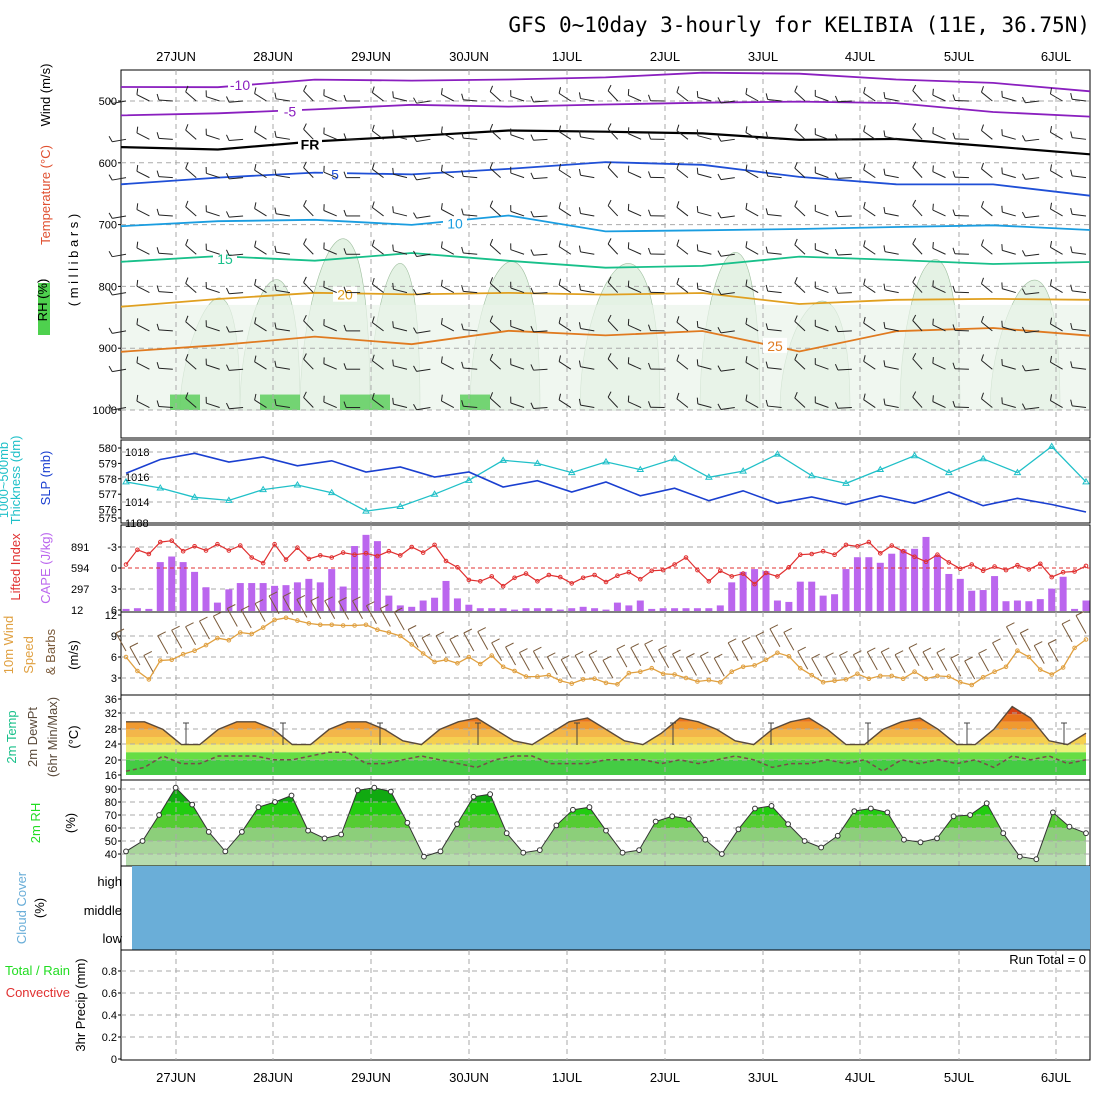  What do you see at coordinates (606, 563) in the screenshot?
I see `li-series-line` at bounding box center [606, 563].